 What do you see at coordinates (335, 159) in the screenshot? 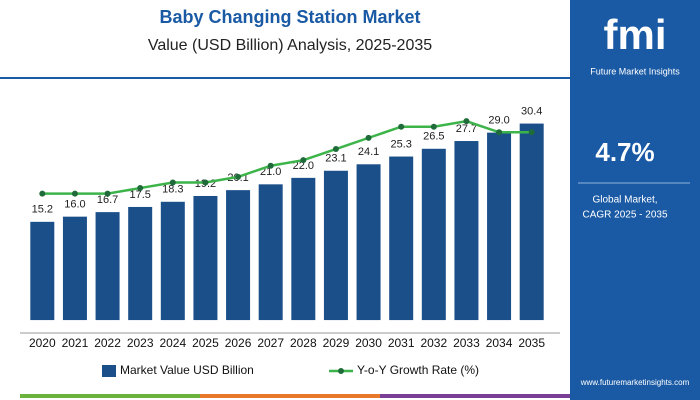
I see `data-label: 23.1` at bounding box center [335, 159].